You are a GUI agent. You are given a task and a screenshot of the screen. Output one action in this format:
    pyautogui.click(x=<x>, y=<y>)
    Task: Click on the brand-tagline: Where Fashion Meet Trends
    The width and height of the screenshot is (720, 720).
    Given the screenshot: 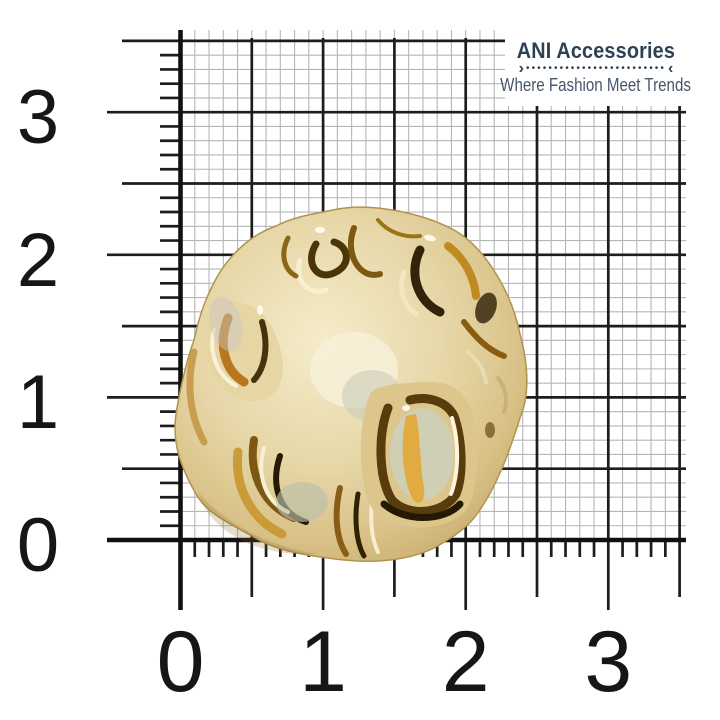 What is the action you would take?
    pyautogui.click(x=596, y=85)
    